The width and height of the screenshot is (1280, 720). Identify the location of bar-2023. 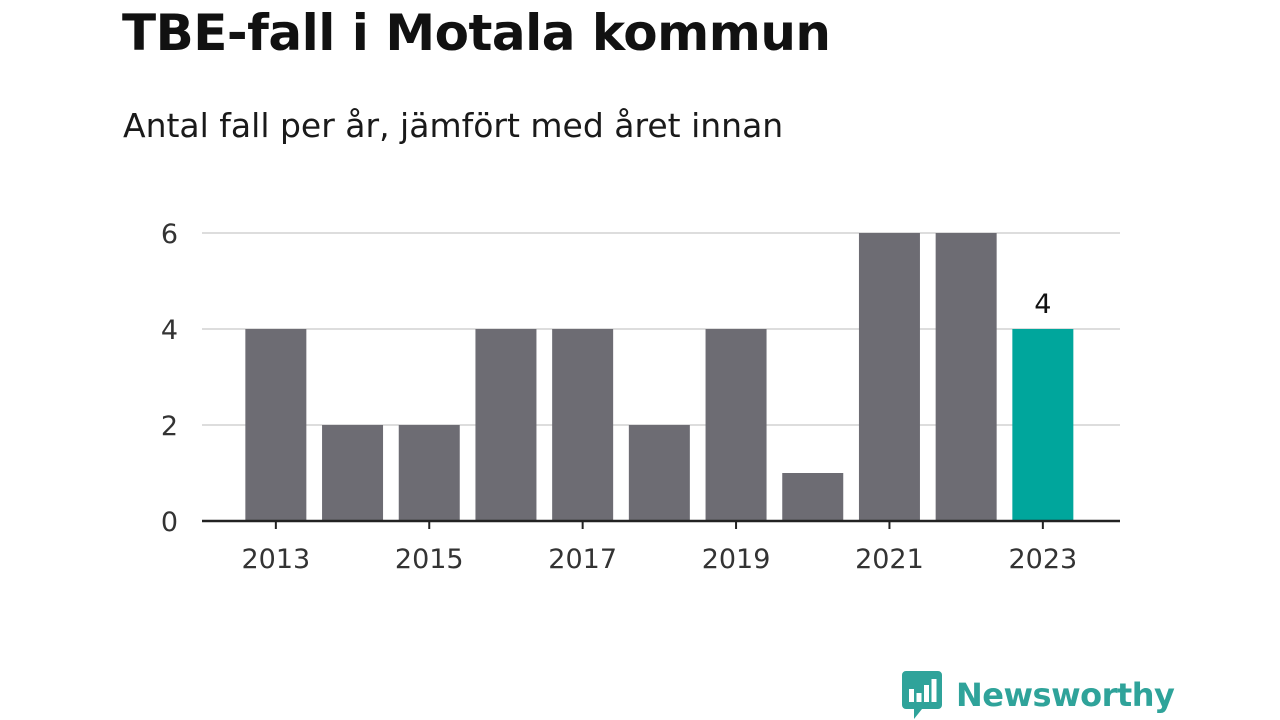
(1043, 425).